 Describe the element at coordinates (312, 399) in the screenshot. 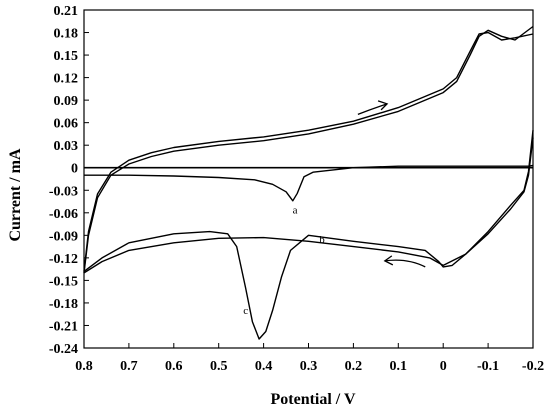

I see `x-axis-title: Potential / V` at that location.